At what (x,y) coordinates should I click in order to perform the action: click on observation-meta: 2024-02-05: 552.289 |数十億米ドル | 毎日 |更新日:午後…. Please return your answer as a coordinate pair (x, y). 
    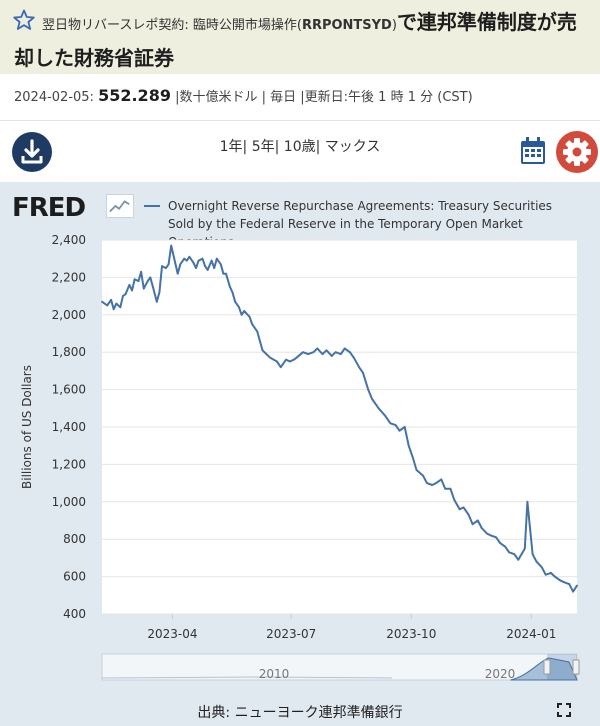
    Looking at the image, I should click on (243, 95).